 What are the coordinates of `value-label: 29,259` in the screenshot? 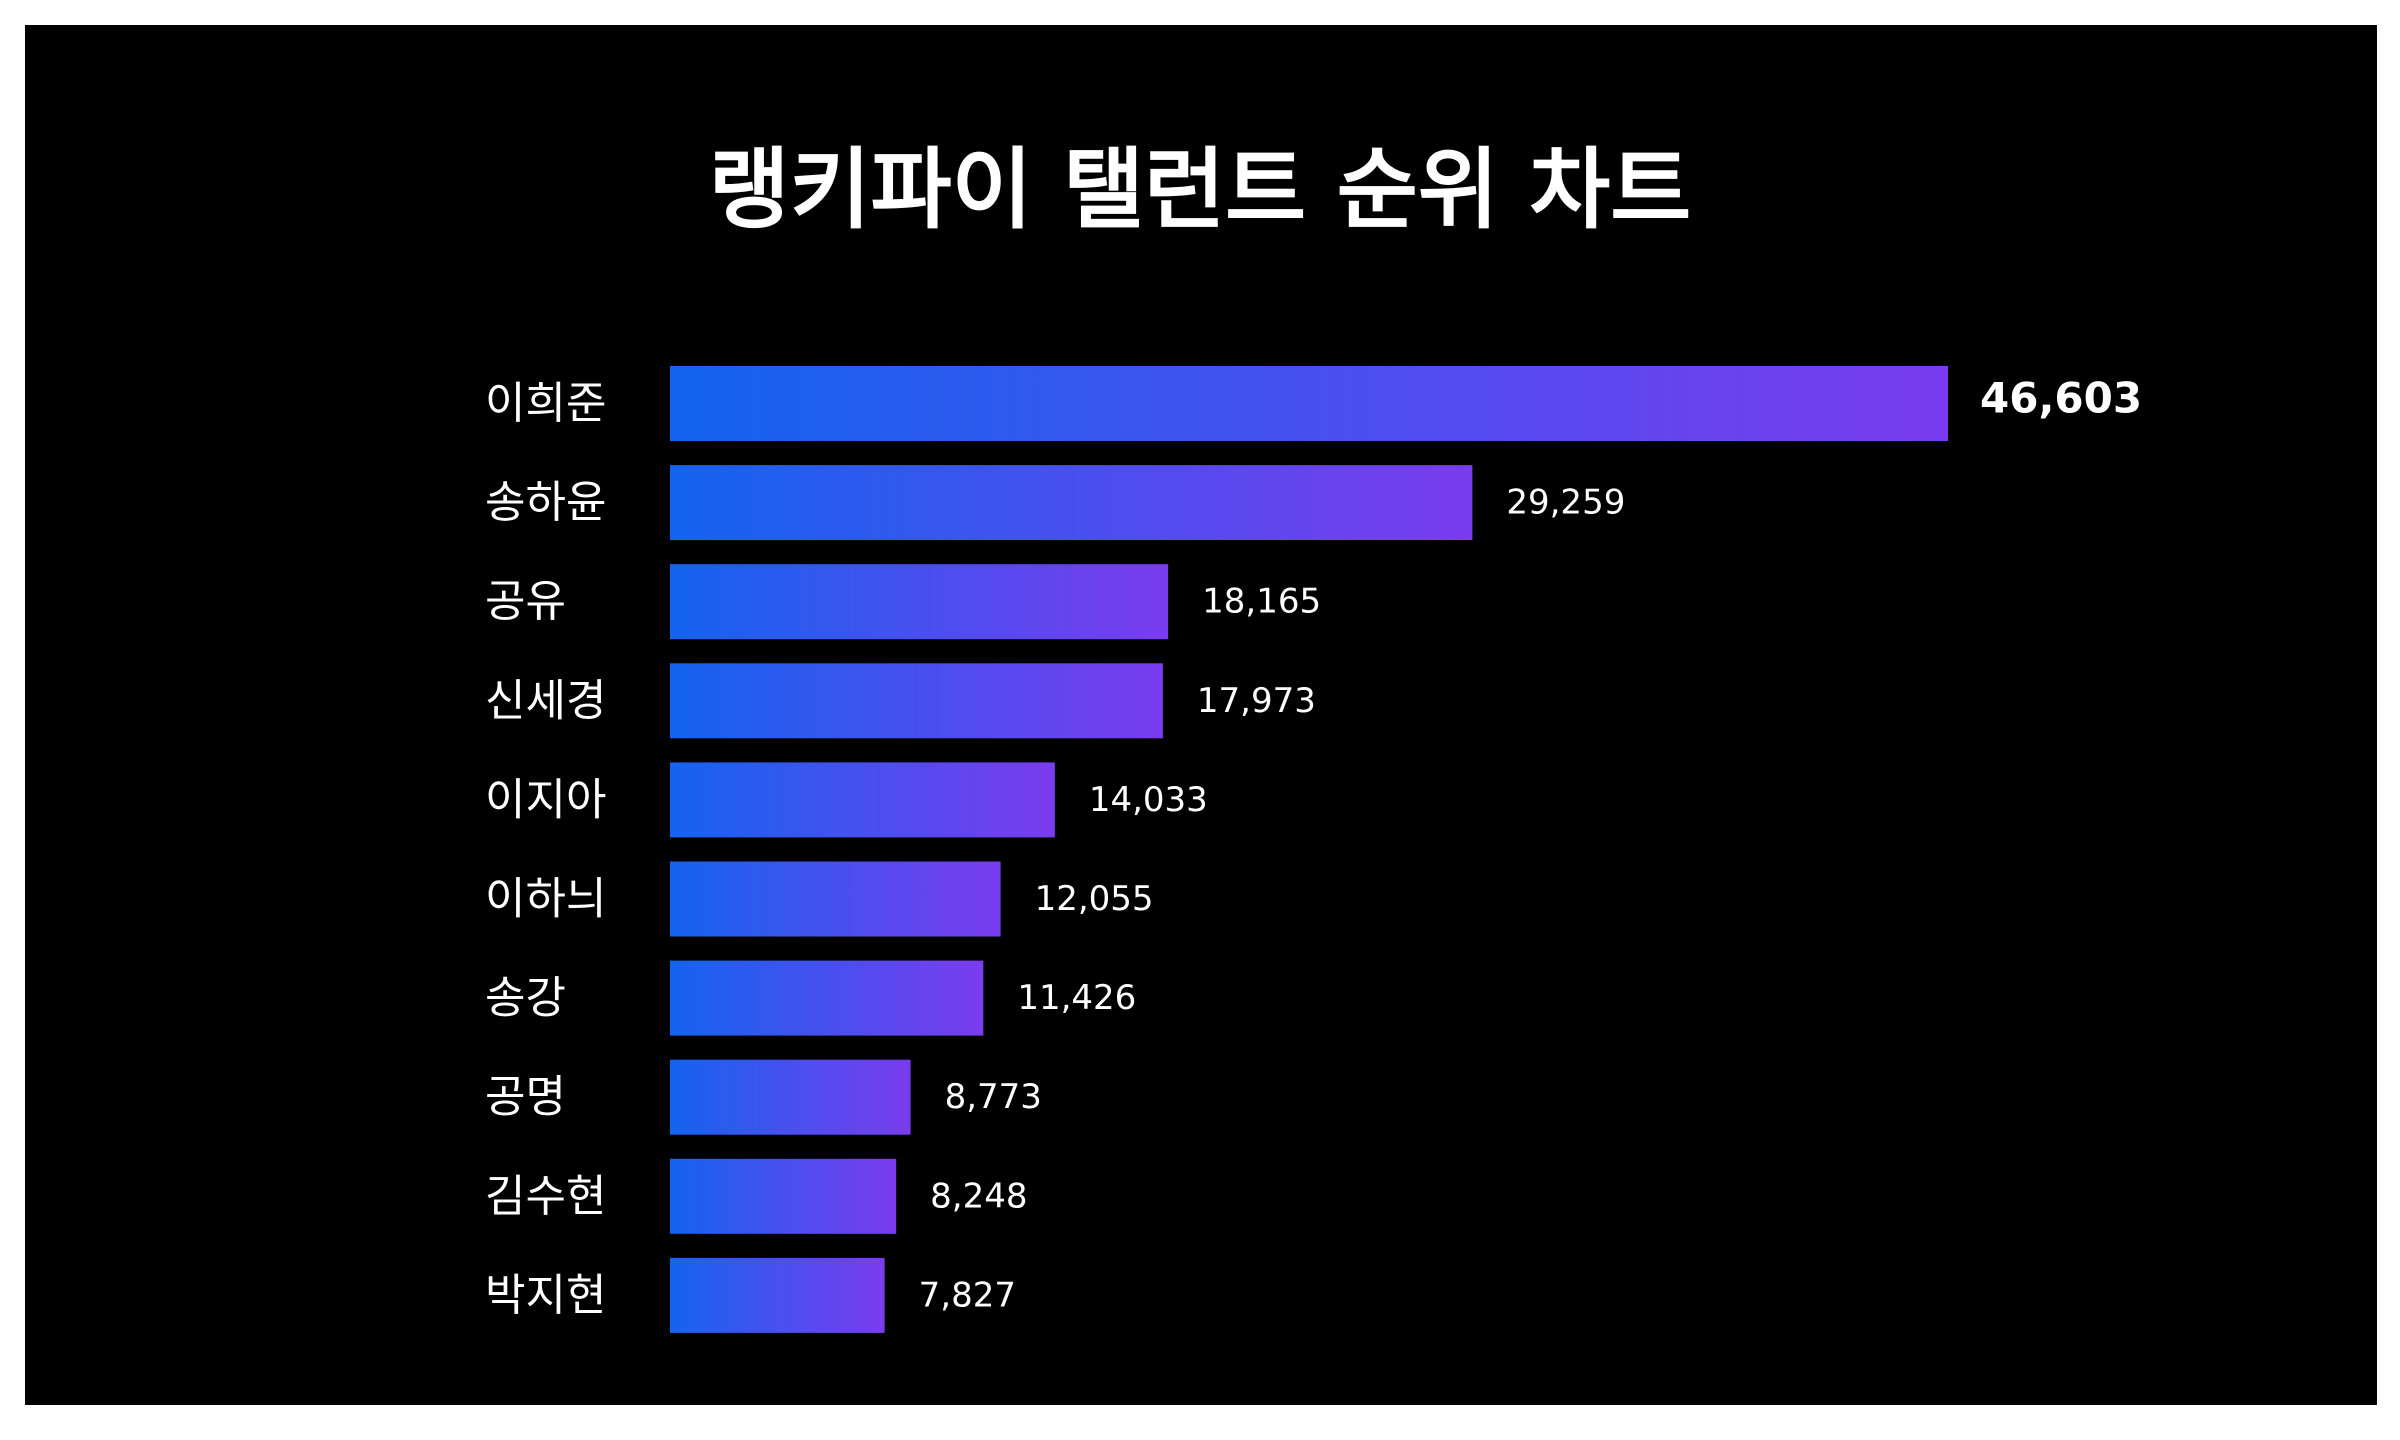 It's located at (1565, 503).